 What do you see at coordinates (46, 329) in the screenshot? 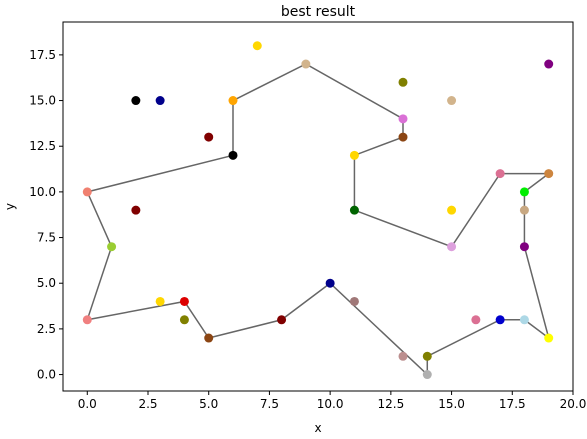
I see `y-tick-label: 2.5` at bounding box center [46, 329].